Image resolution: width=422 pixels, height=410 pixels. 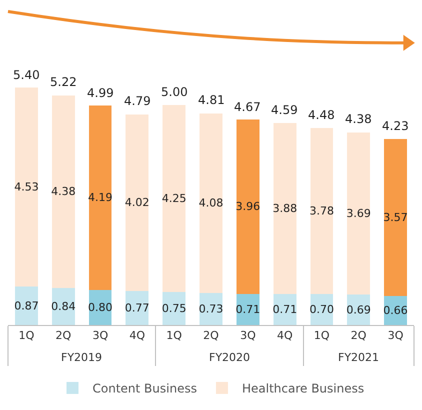 I want to click on data-label: 0.87, so click(x=26, y=305).